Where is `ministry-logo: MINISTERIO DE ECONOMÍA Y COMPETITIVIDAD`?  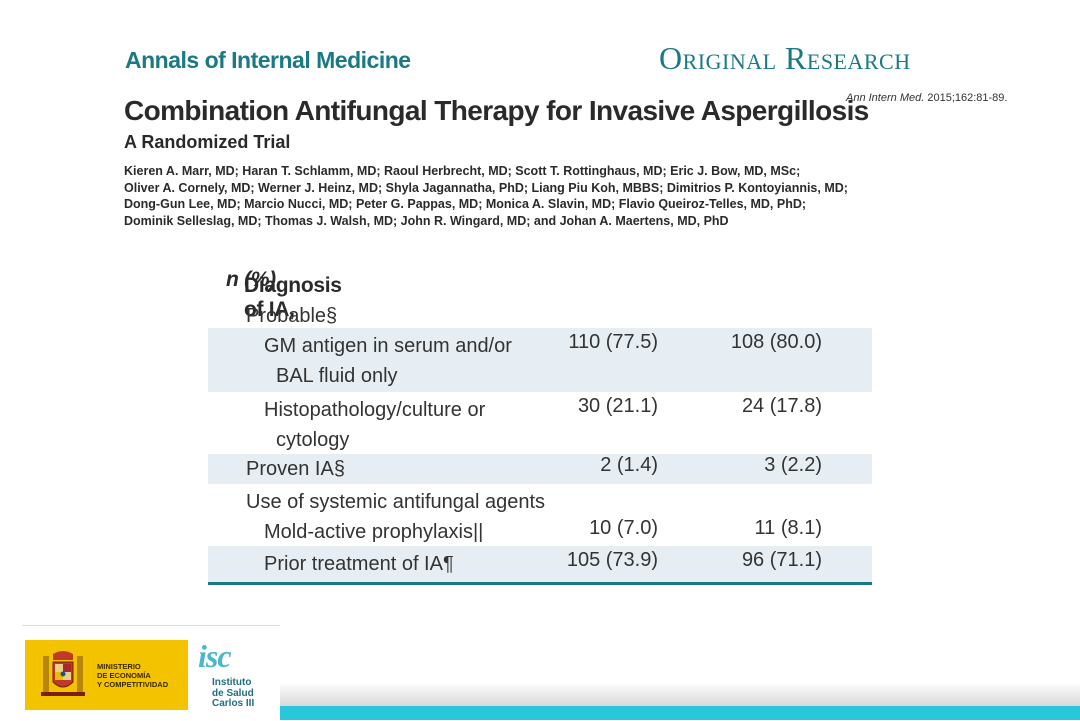
ministry-logo: MINISTERIO DE ECONOMÍA Y COMPETITIVIDAD is located at coordinates (106, 675).